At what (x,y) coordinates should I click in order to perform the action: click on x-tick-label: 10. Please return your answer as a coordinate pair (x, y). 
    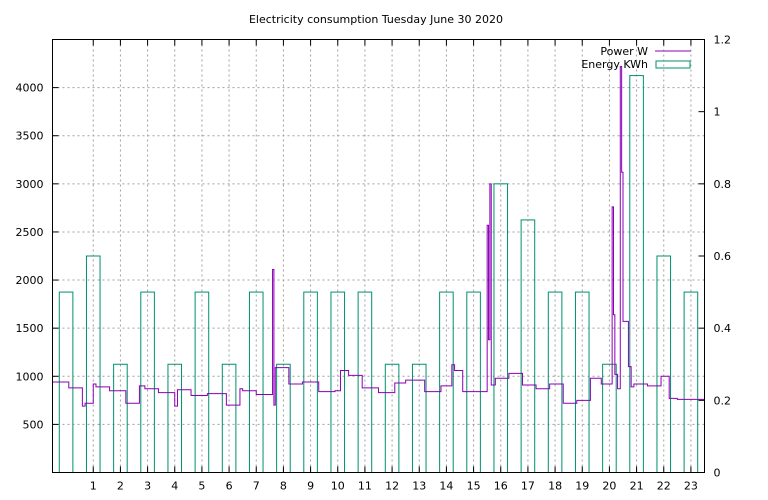
    Looking at the image, I should click on (338, 486).